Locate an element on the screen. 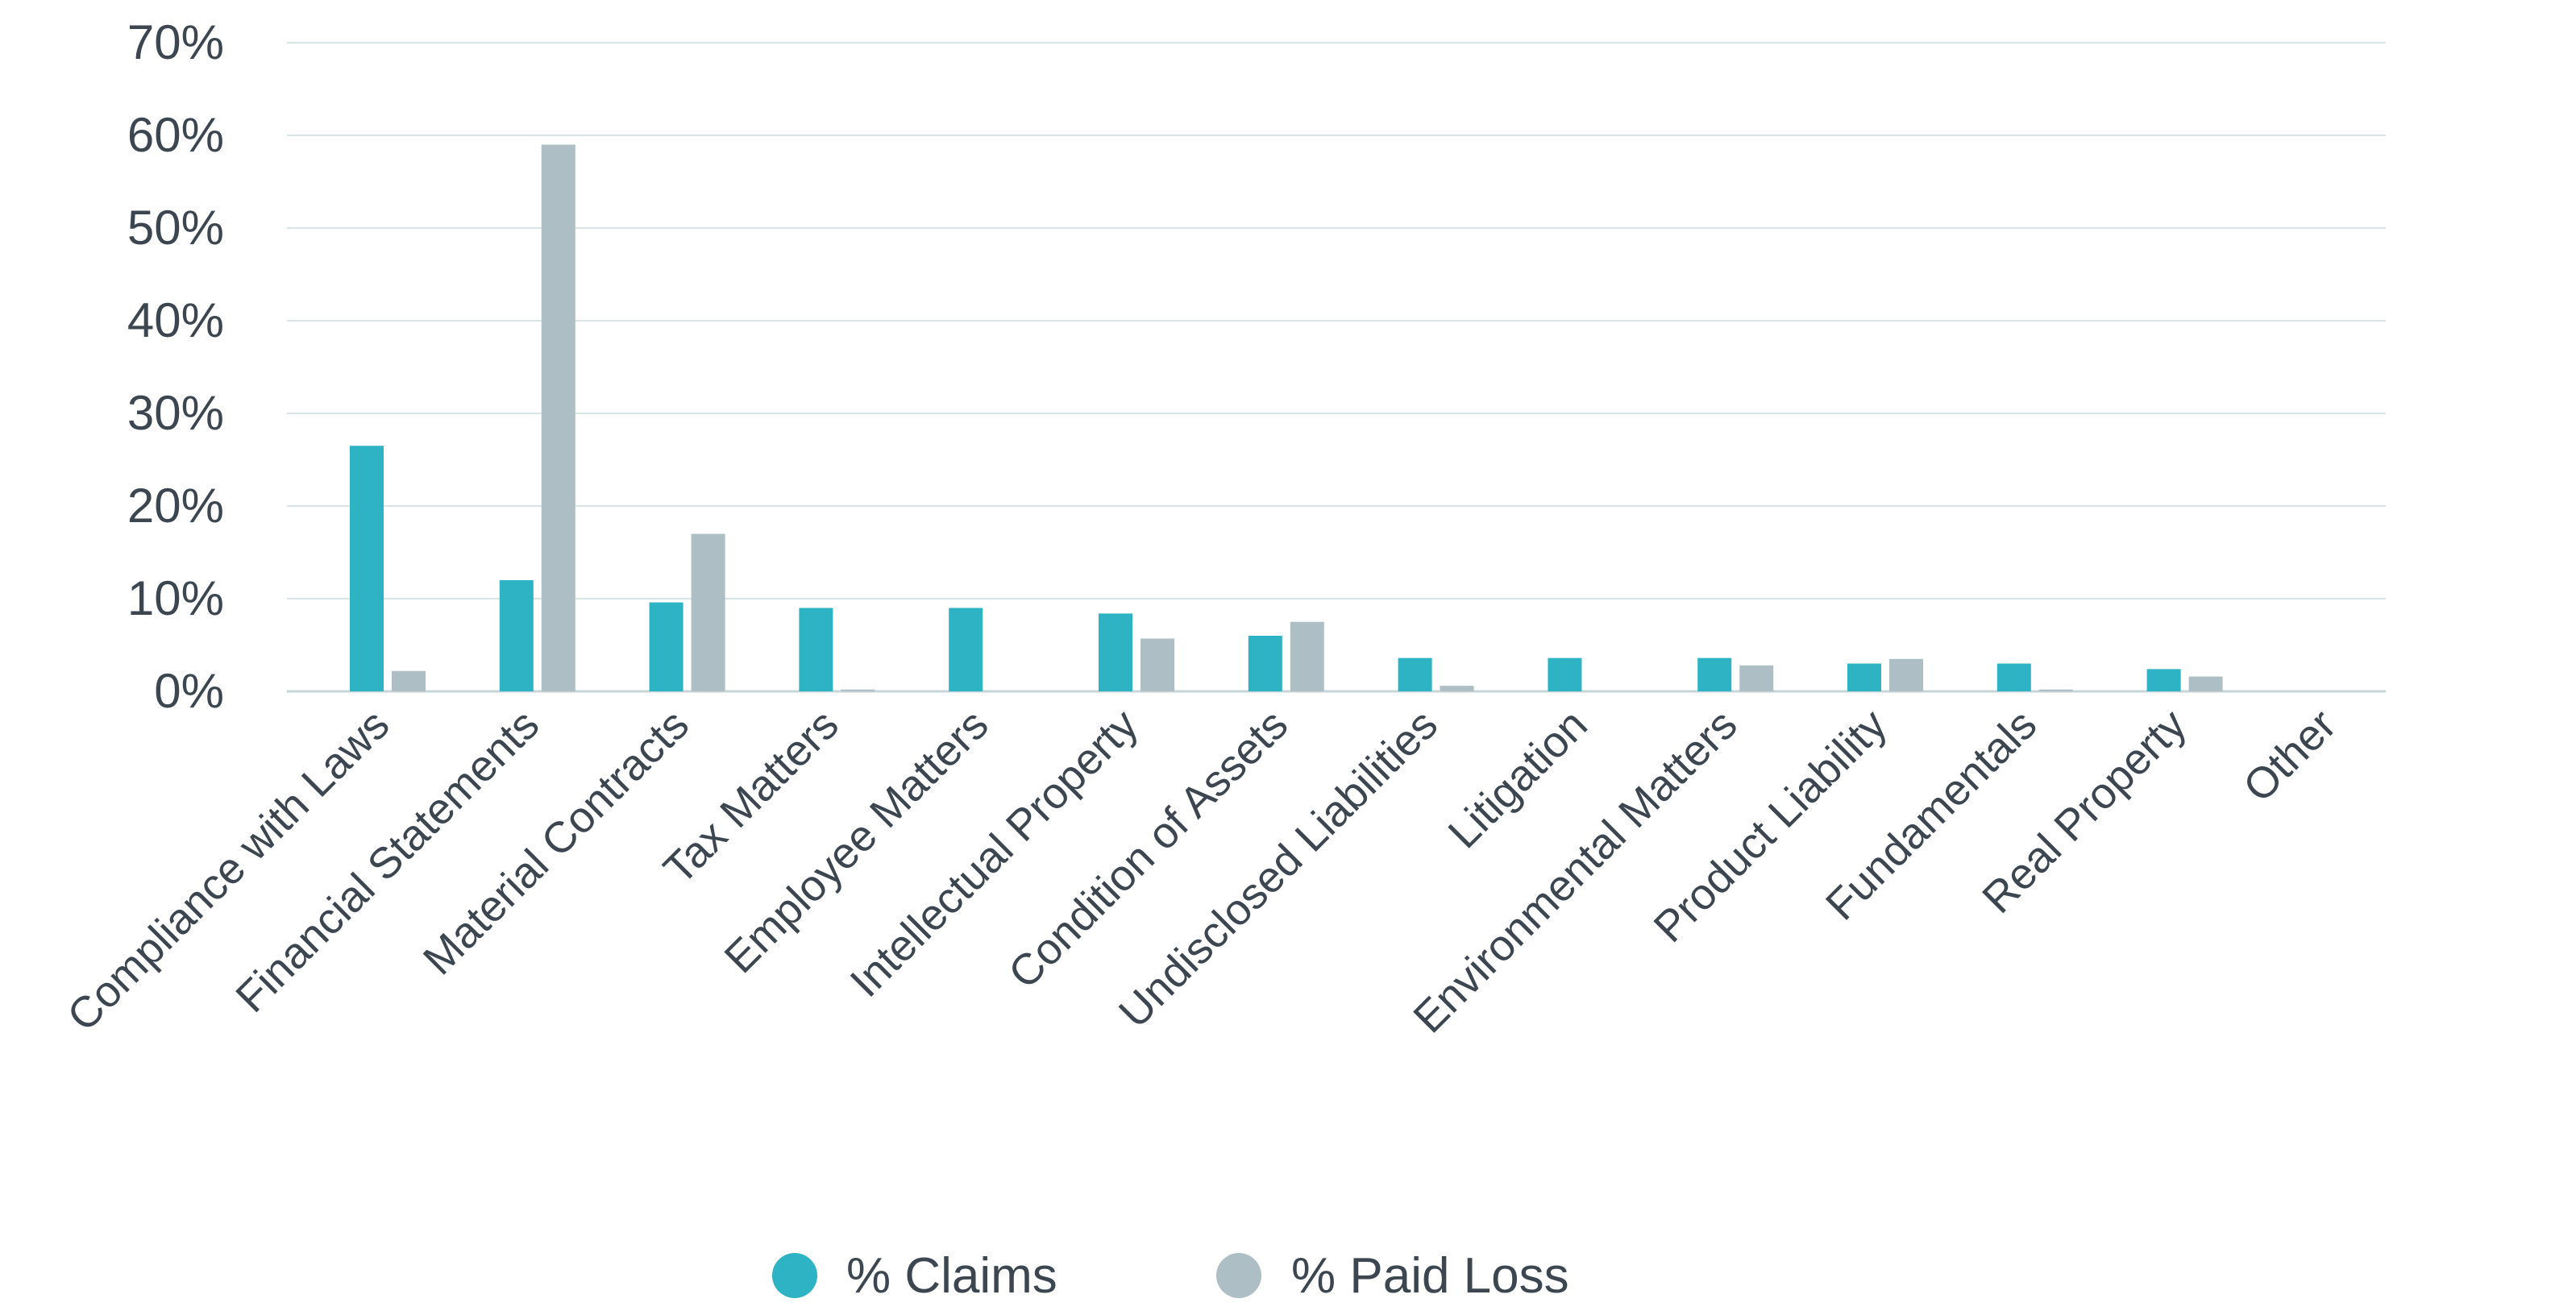 This screenshot has width=2576, height=1311. x-tick-label: Condition of Assets is located at coordinates (1148, 849).